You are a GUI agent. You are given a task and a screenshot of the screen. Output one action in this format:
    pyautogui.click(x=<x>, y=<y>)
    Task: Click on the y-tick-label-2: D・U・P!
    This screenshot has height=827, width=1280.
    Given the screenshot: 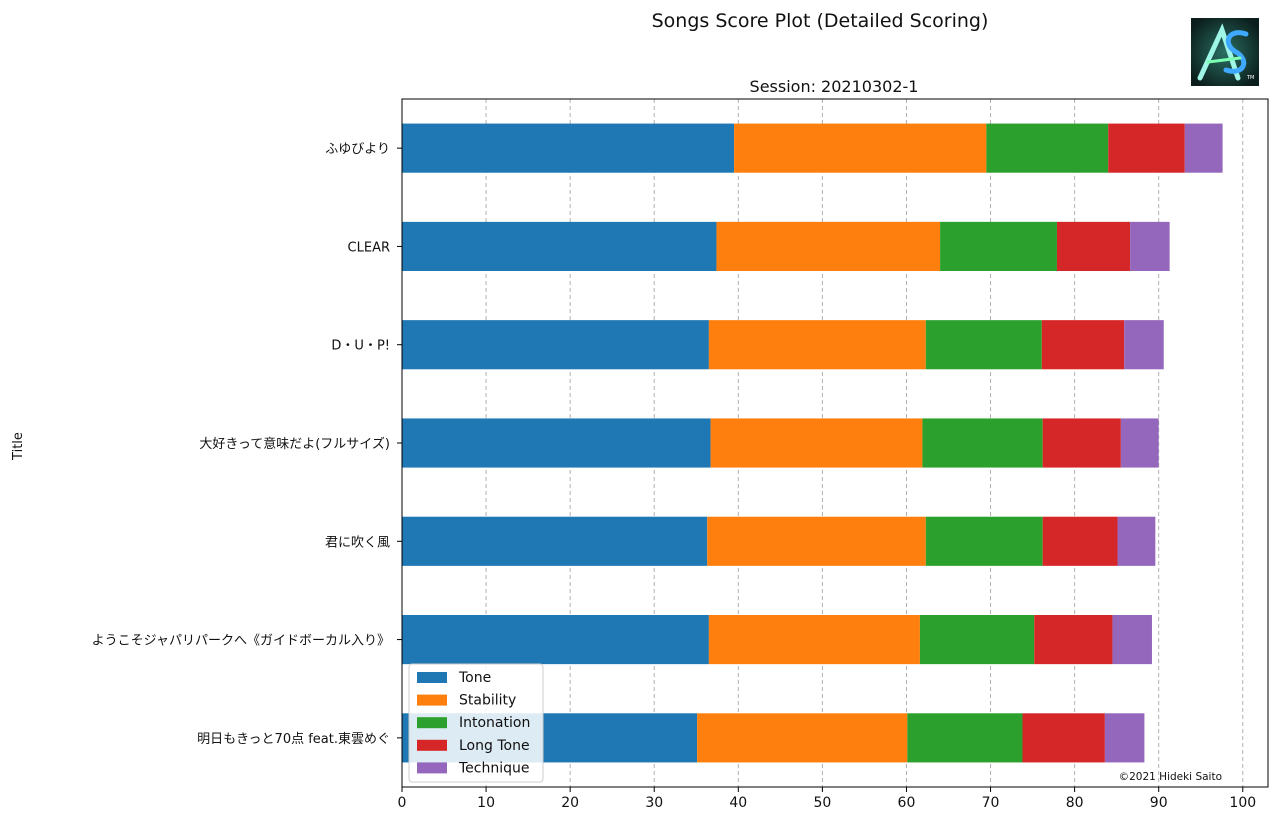 What is the action you would take?
    pyautogui.click(x=360, y=346)
    